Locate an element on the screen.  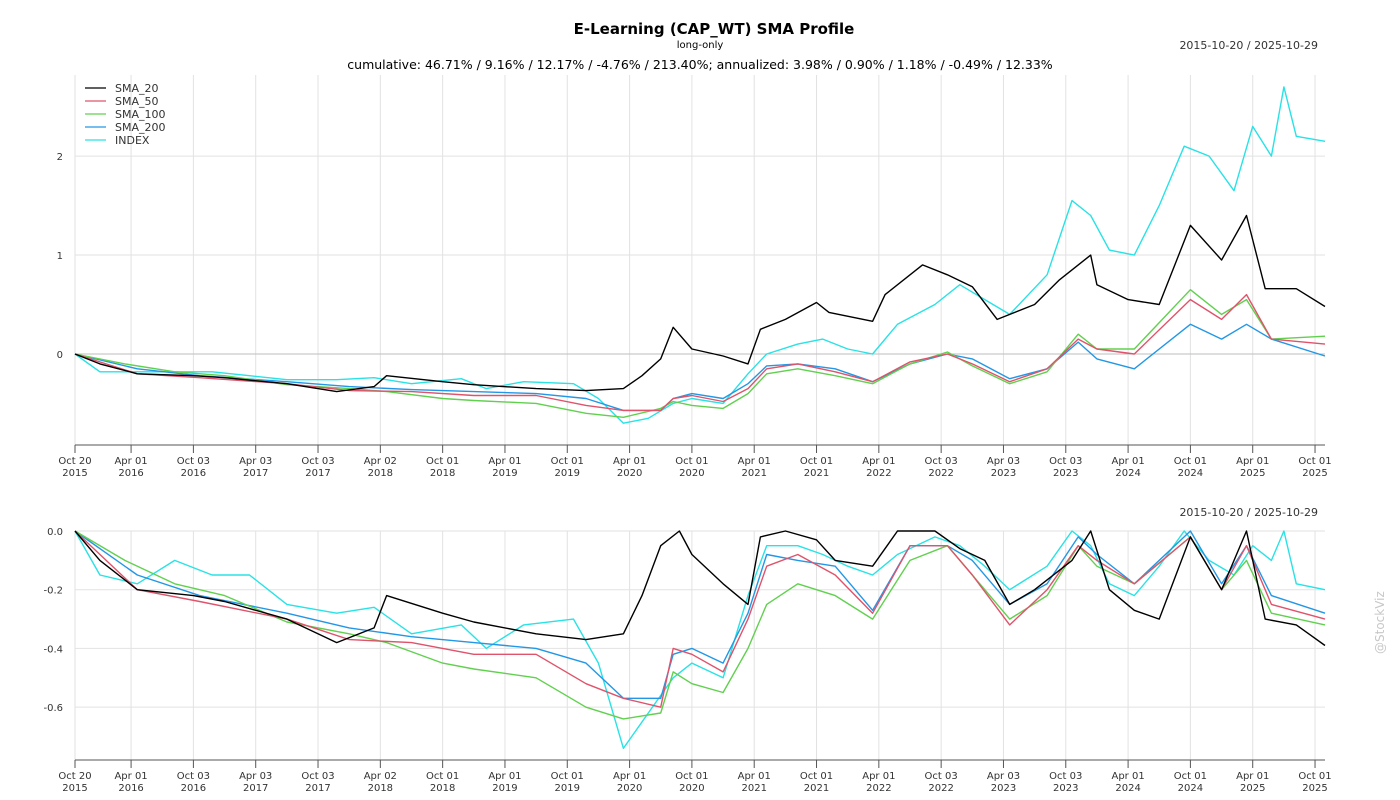
date-range-top: 2015-10-20 / 2025-10-29 is located at coordinates (1248, 45).